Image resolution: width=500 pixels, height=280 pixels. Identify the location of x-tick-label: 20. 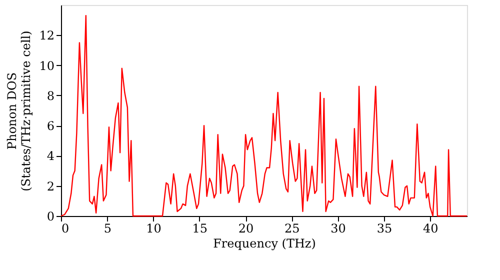
(246, 229).